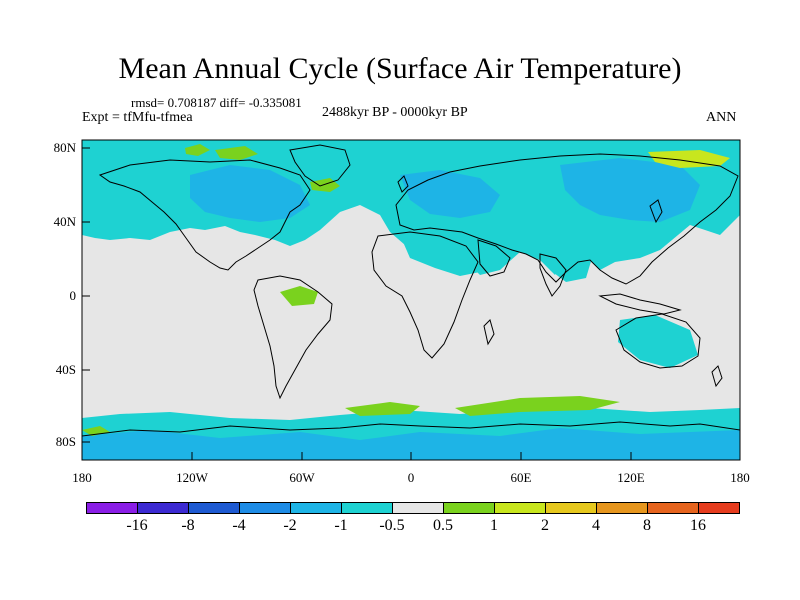 The width and height of the screenshot is (800, 600). Describe the element at coordinates (64, 221) in the screenshot. I see `lat-label-40n: 40N` at that location.